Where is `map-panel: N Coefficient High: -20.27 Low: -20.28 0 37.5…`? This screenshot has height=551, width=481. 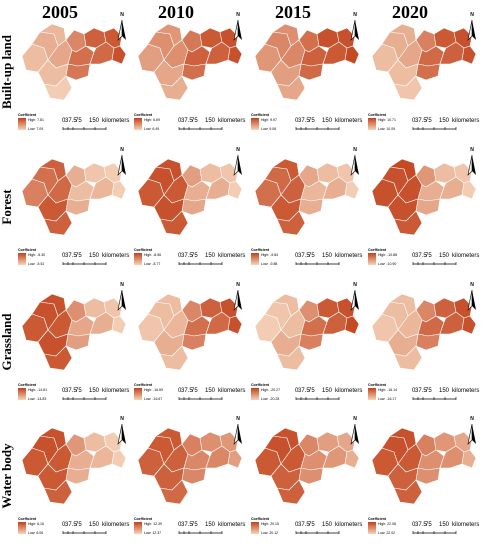
map-panel: N Coefficient High: -20.27 Low: -20.28 0 37.5… is located at coordinates (306, 349).